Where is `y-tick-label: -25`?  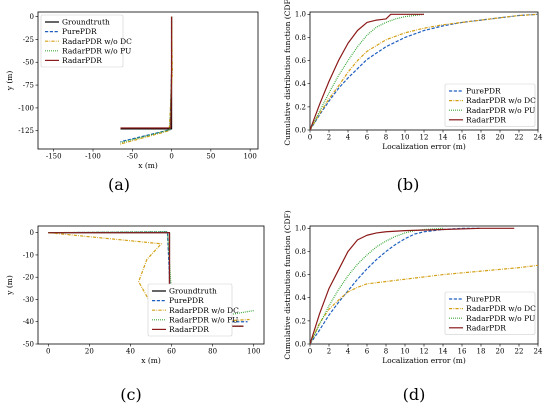
y-tick-label: -25 is located at coordinates (28, 40).